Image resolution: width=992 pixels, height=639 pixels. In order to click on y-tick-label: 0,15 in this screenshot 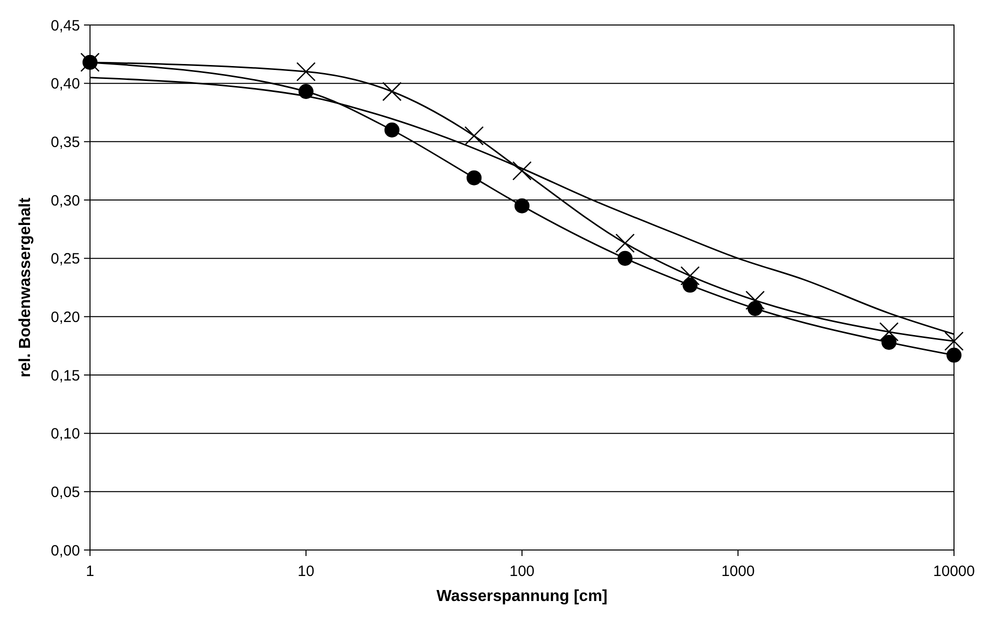, I will do `click(65, 375)`.